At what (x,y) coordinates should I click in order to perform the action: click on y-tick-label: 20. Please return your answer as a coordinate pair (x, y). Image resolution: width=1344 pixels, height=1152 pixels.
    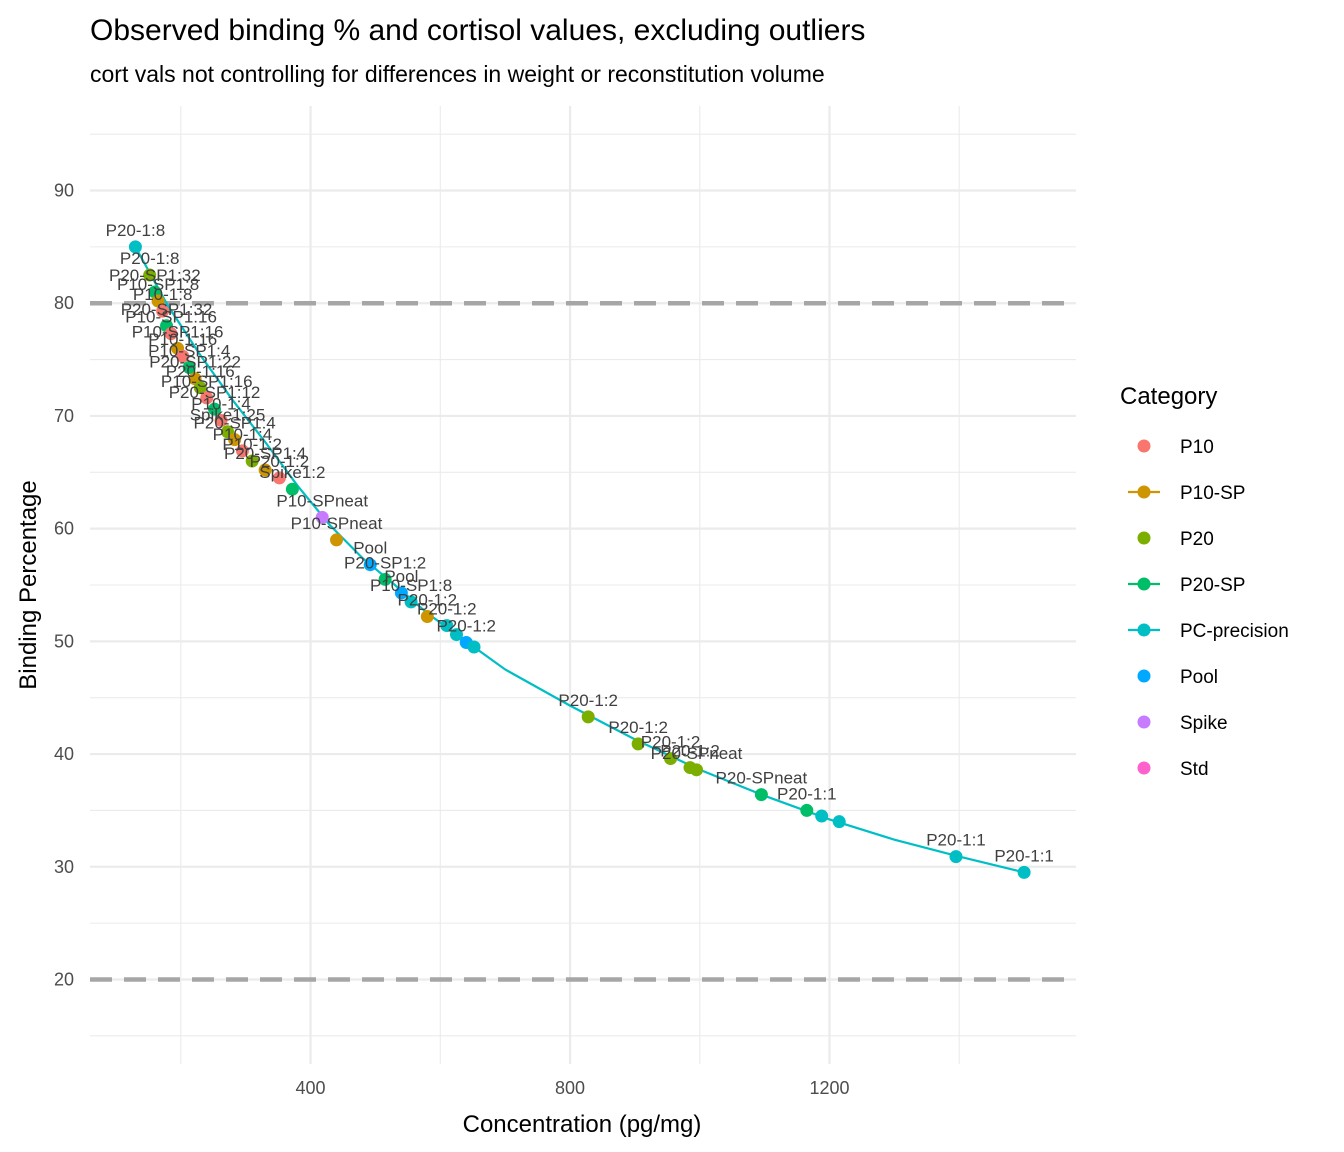
    Looking at the image, I should click on (64, 979).